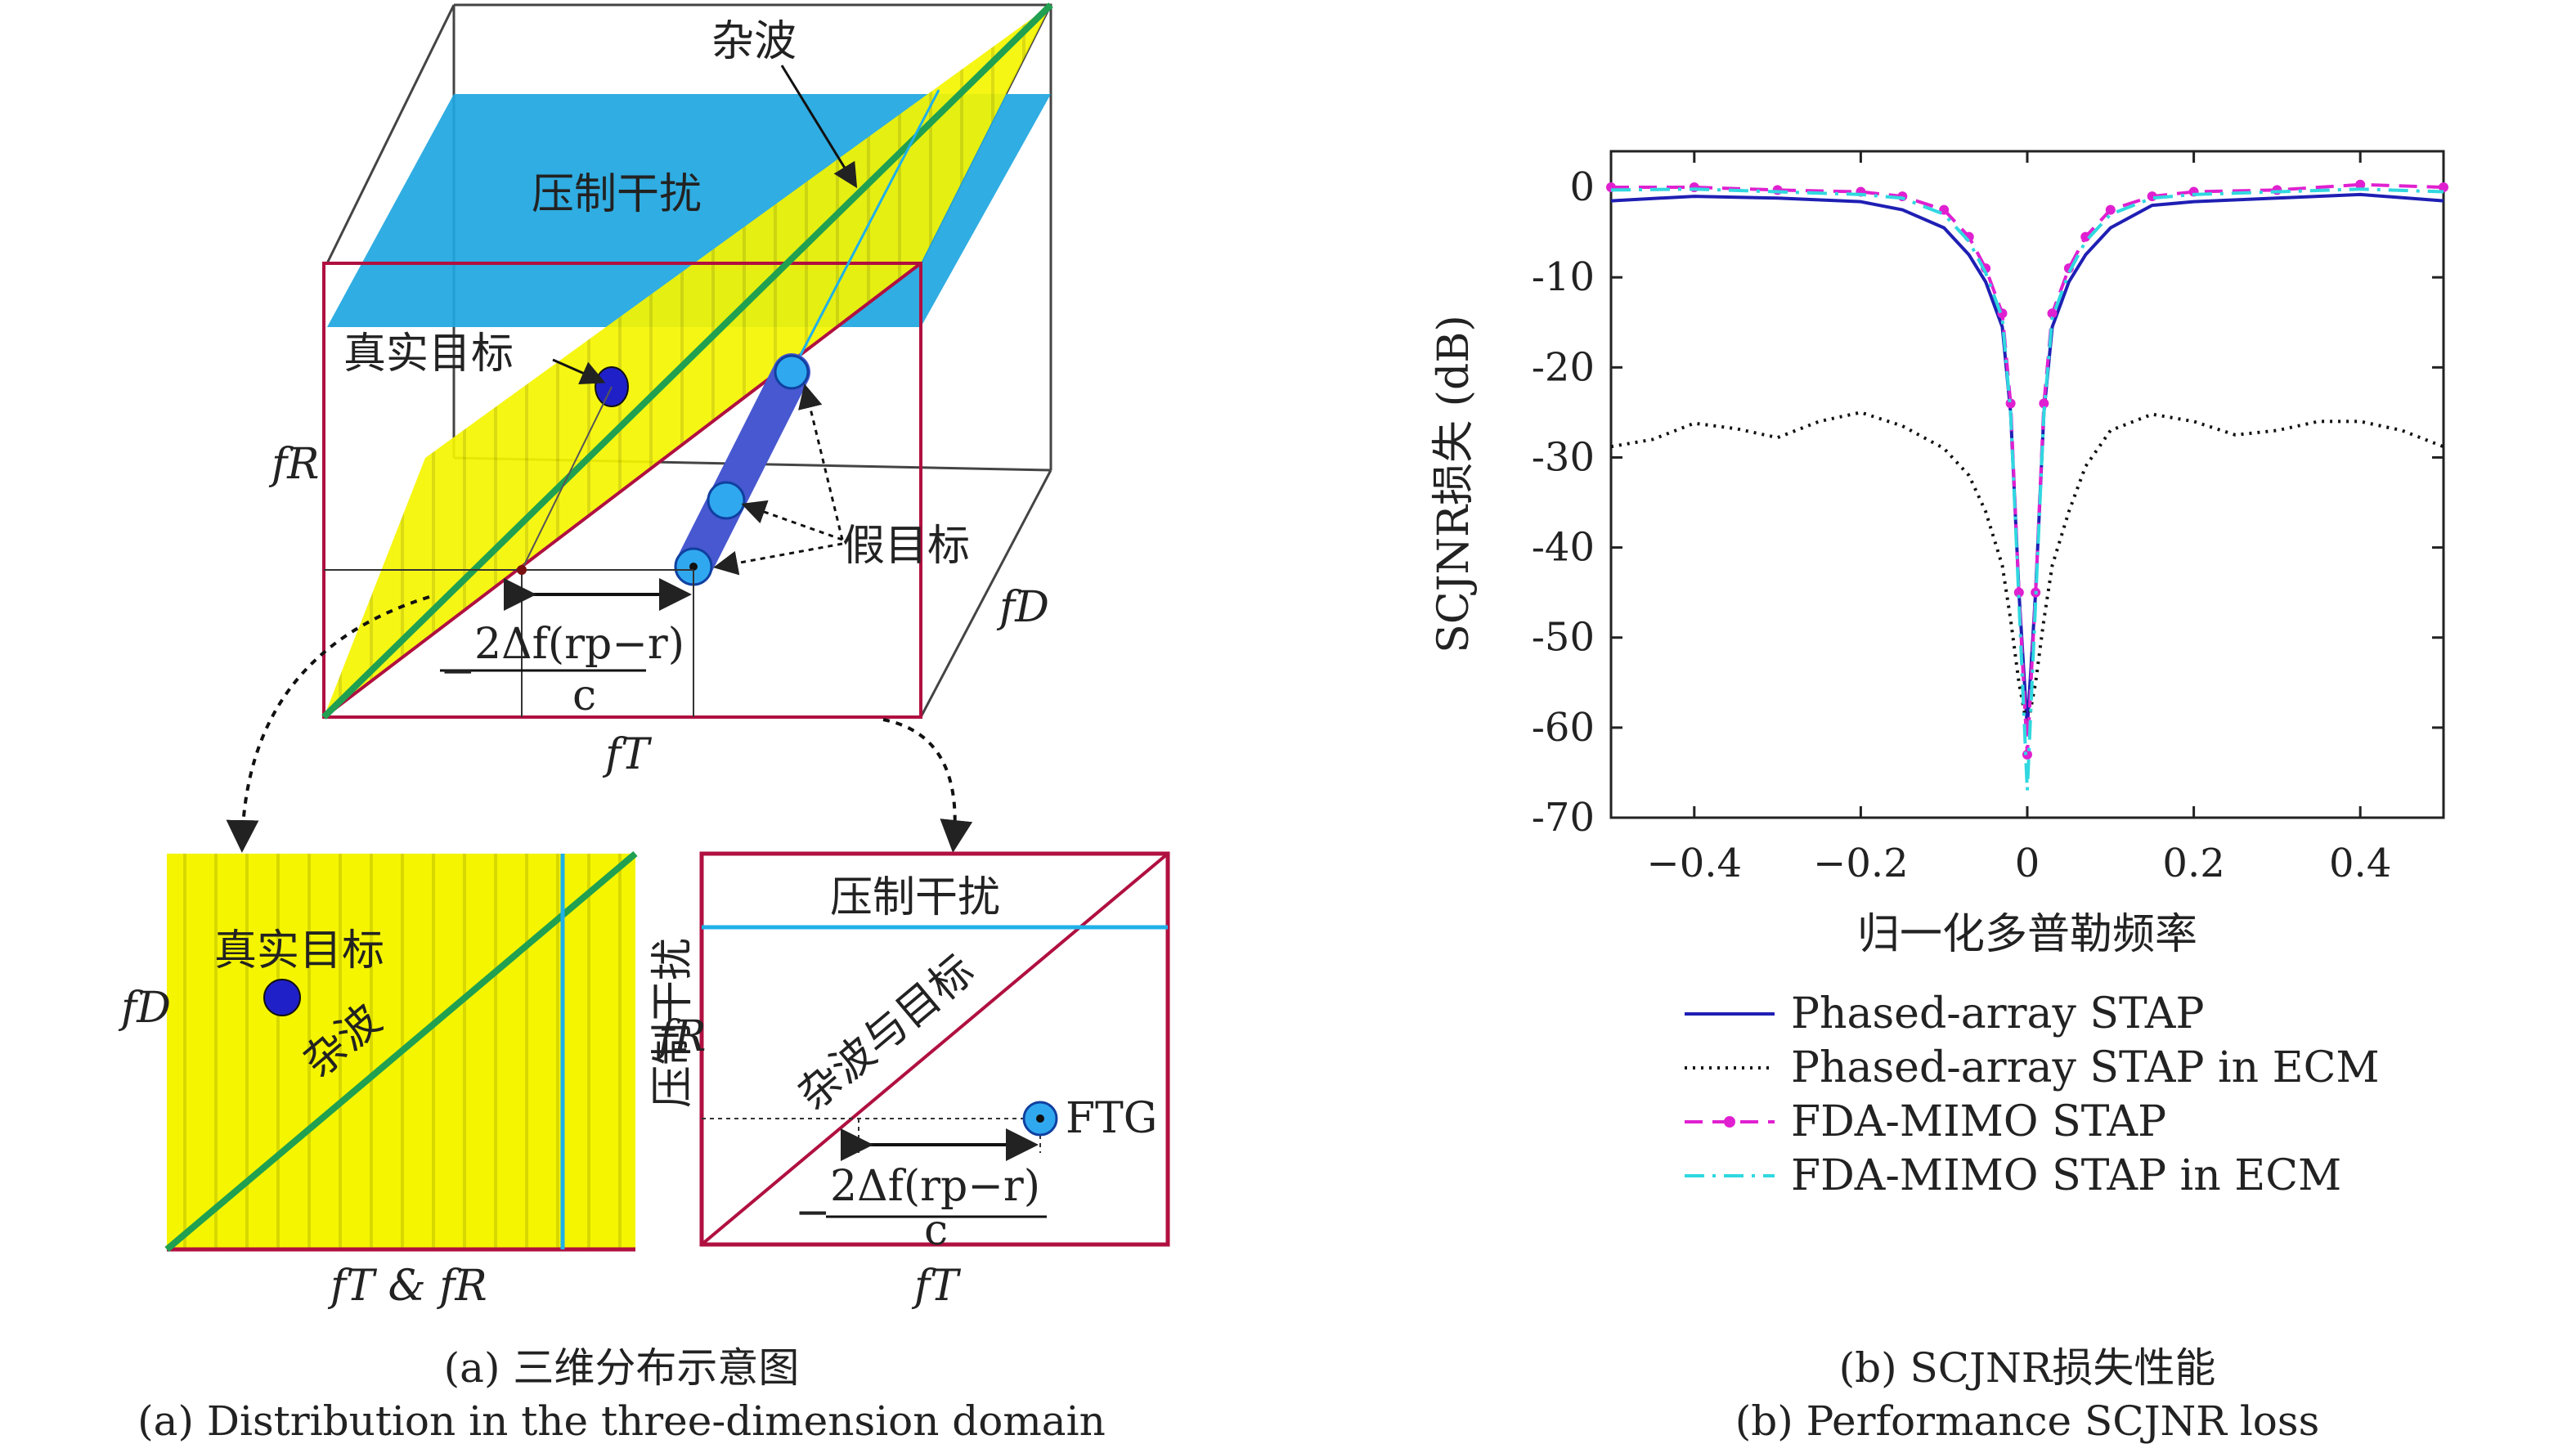 The height and width of the screenshot is (1453, 2576). What do you see at coordinates (401, 1051) in the screenshot?
I see `subpanel-clutter-line` at bounding box center [401, 1051].